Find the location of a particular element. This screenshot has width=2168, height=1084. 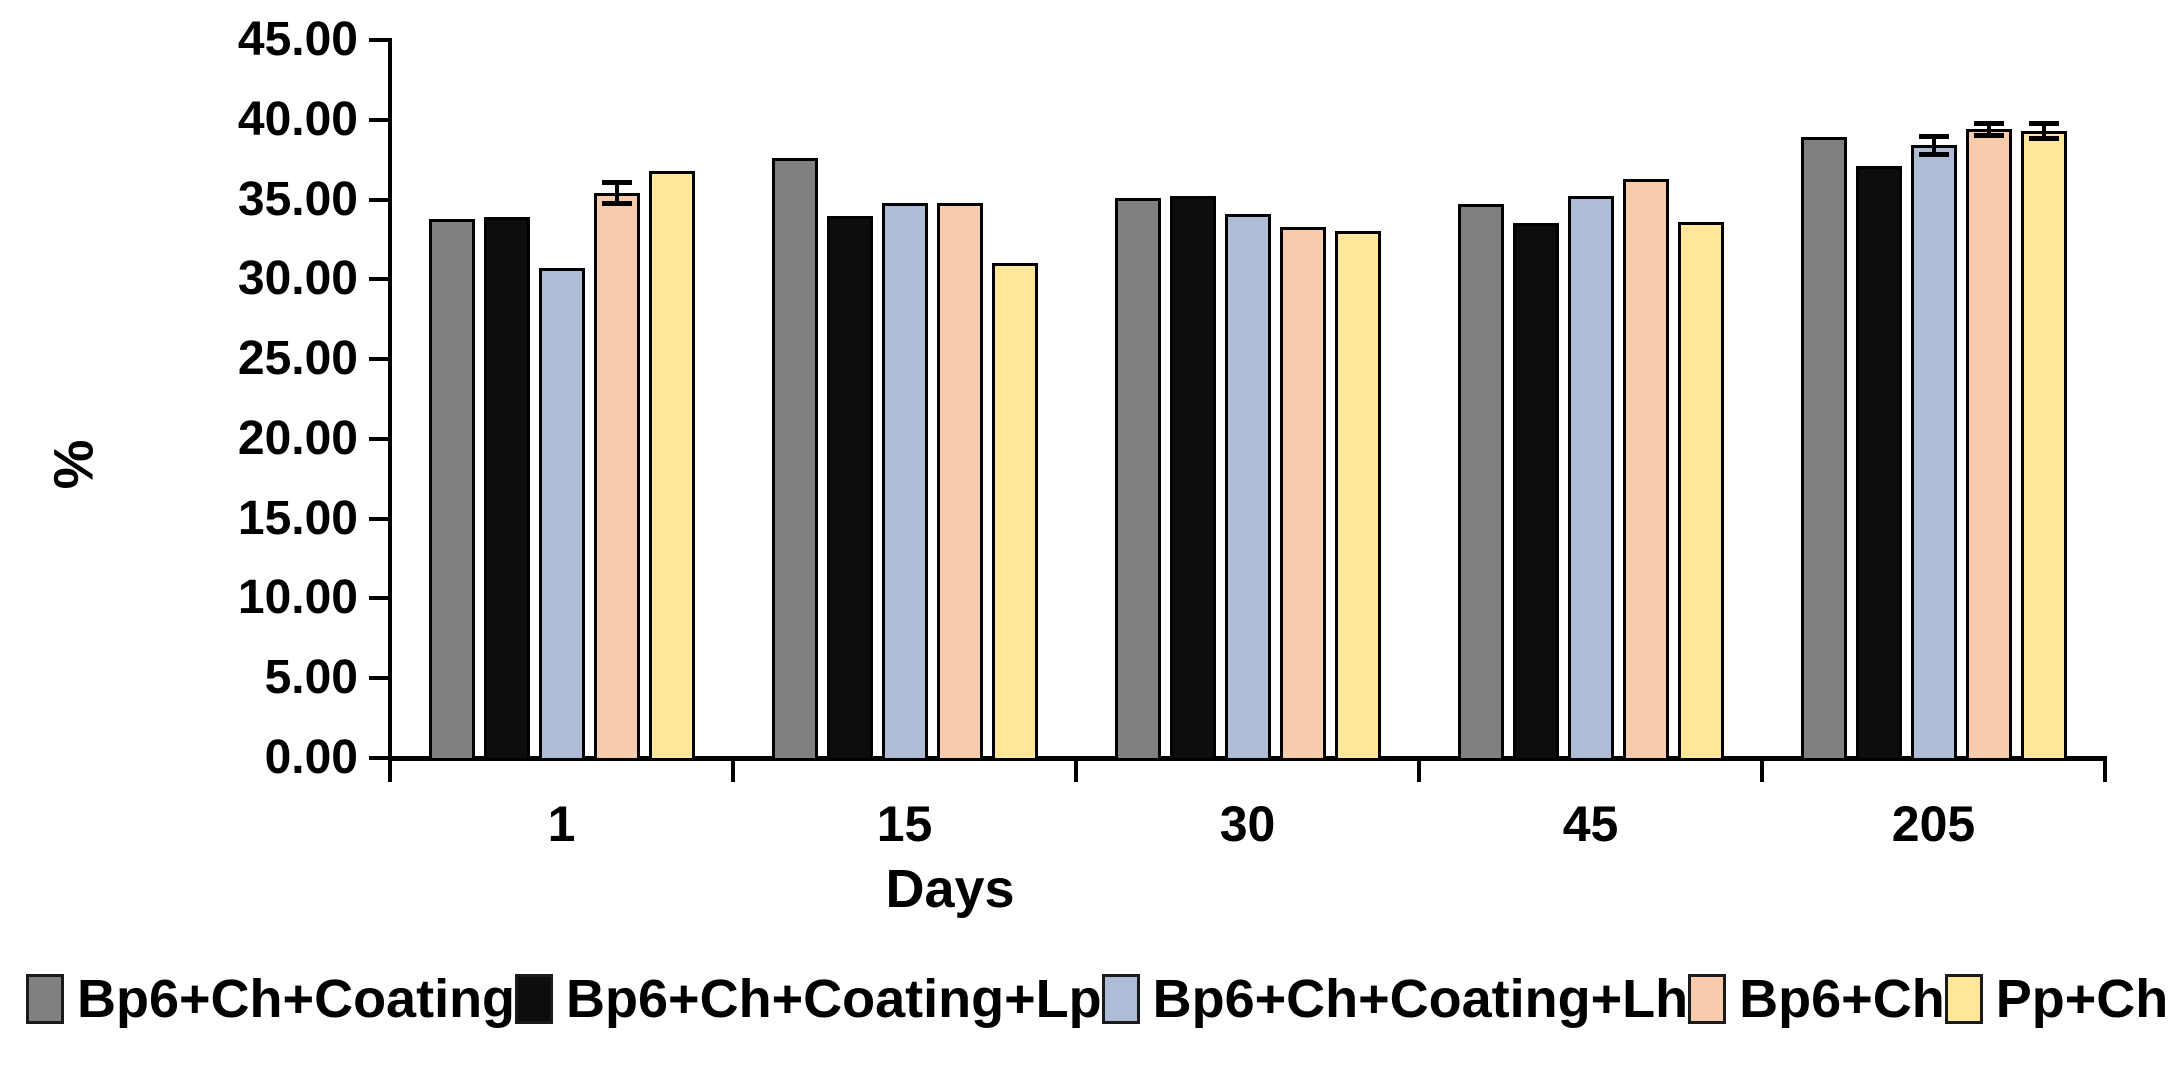

x-category-label: 45 is located at coordinates (1590, 824).